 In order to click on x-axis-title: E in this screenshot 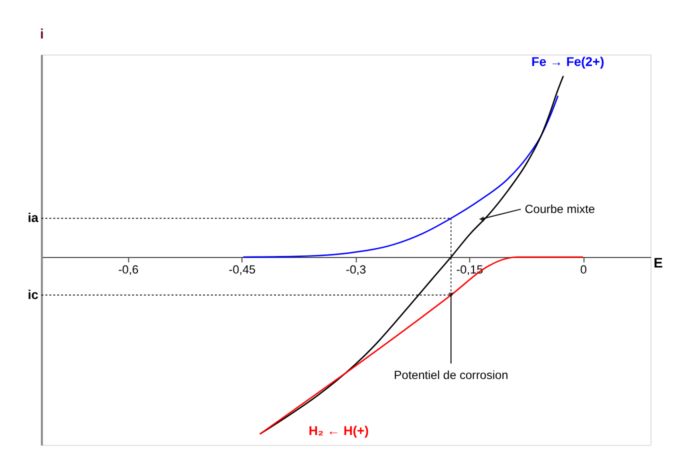, I will do `click(658, 262)`.